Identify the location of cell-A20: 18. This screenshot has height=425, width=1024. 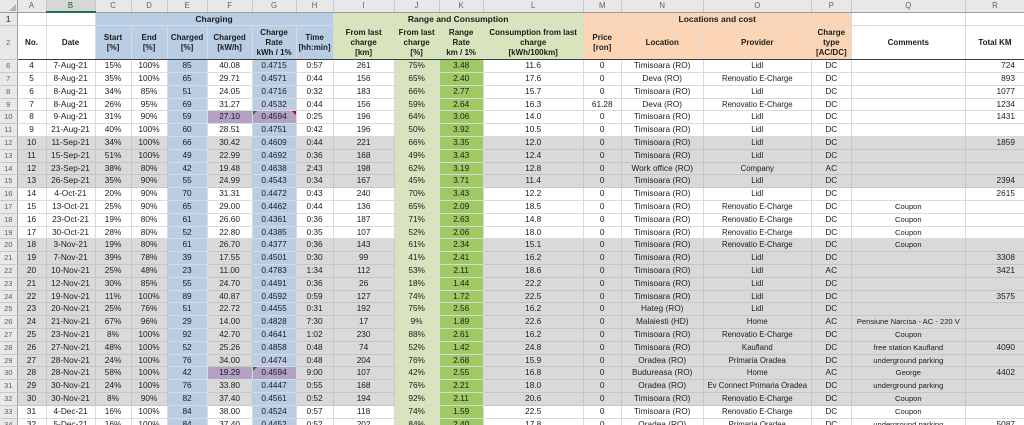
(31, 245).